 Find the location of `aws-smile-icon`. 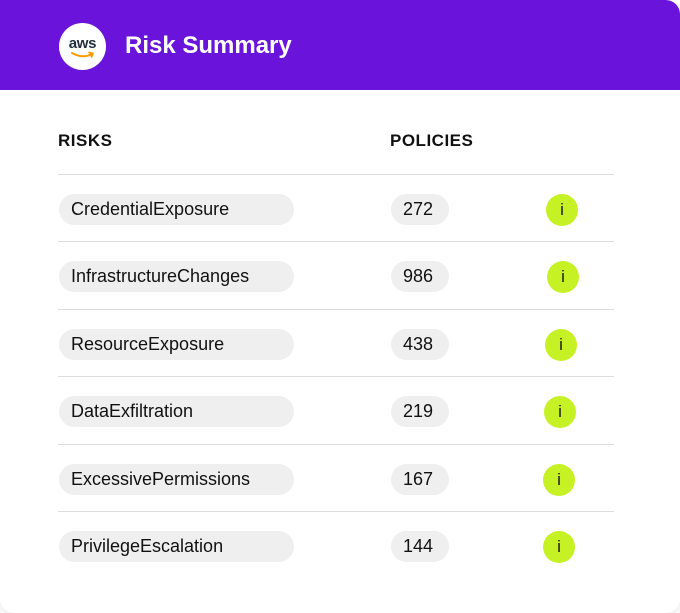

aws-smile-icon is located at coordinates (82, 54).